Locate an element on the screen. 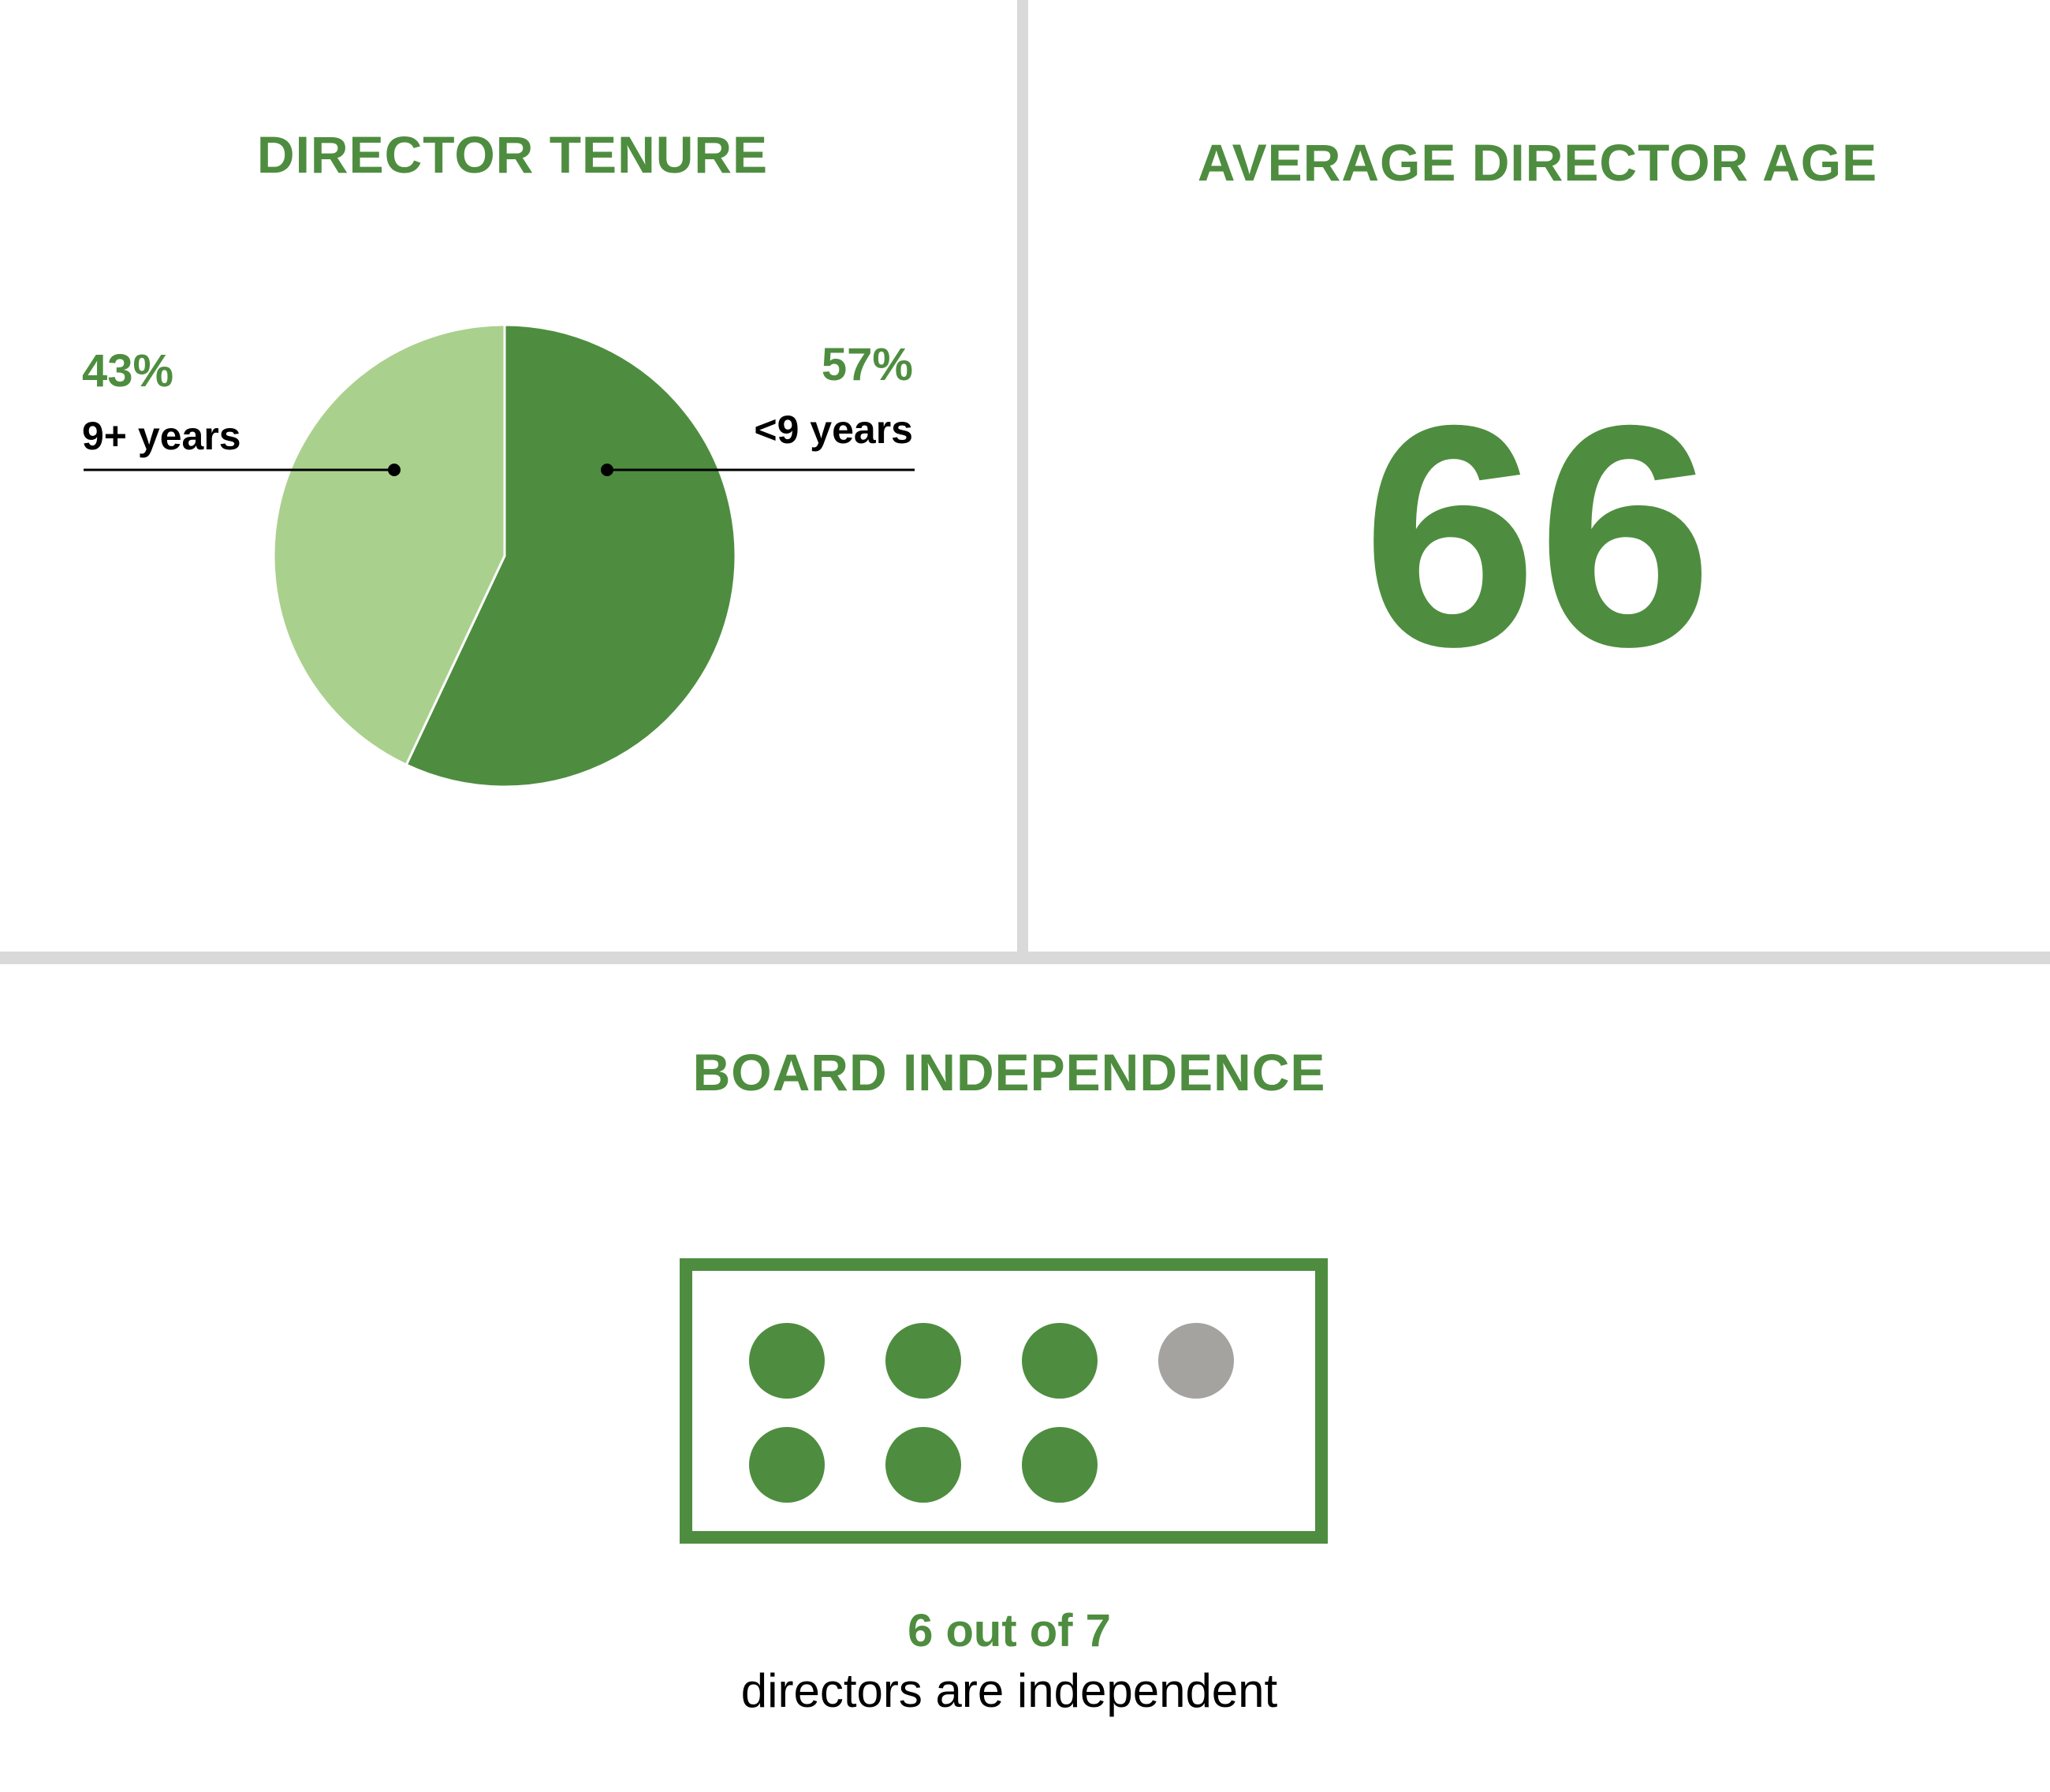 The height and width of the screenshot is (1792, 2050). independence-count: 6 out of 7 is located at coordinates (1009, 1630).